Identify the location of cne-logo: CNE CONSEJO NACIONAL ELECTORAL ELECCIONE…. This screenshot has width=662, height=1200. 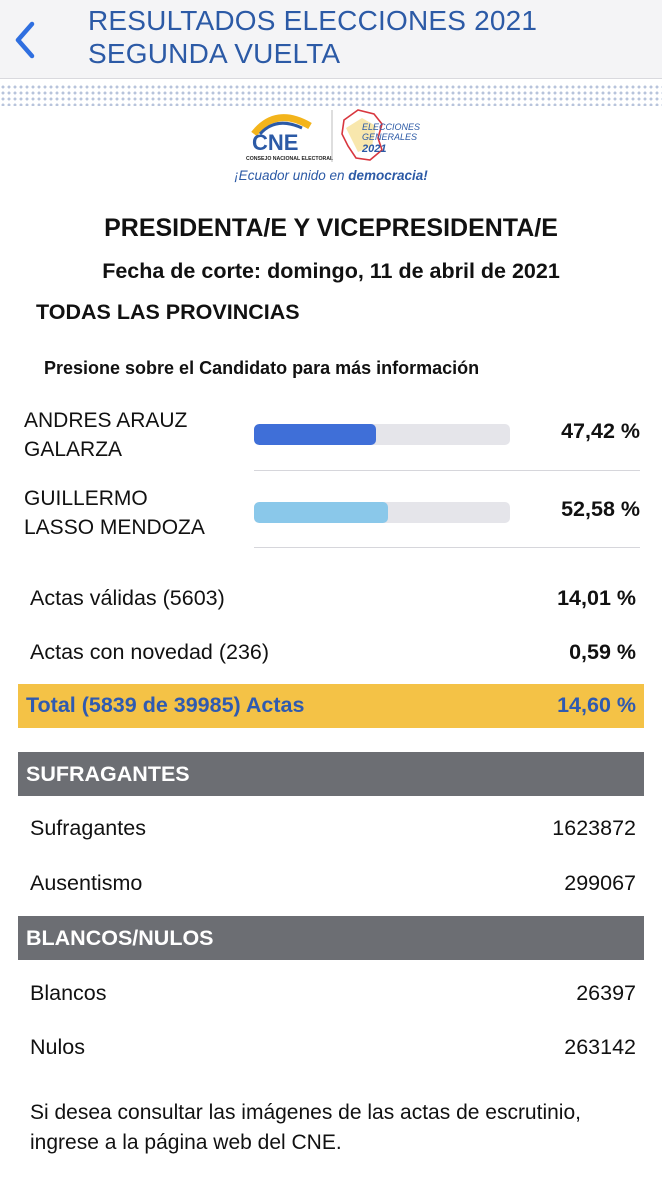
(336, 148).